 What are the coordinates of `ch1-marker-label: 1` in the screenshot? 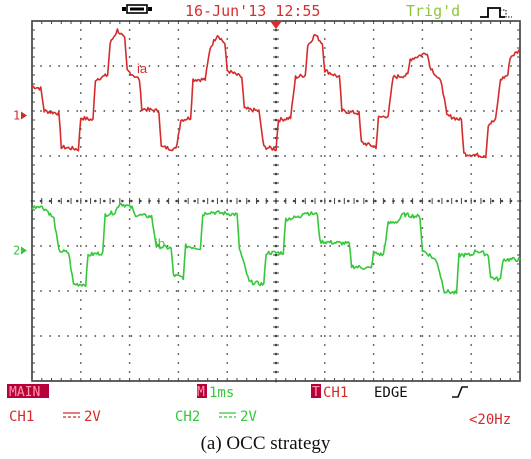 It's located at (16, 116).